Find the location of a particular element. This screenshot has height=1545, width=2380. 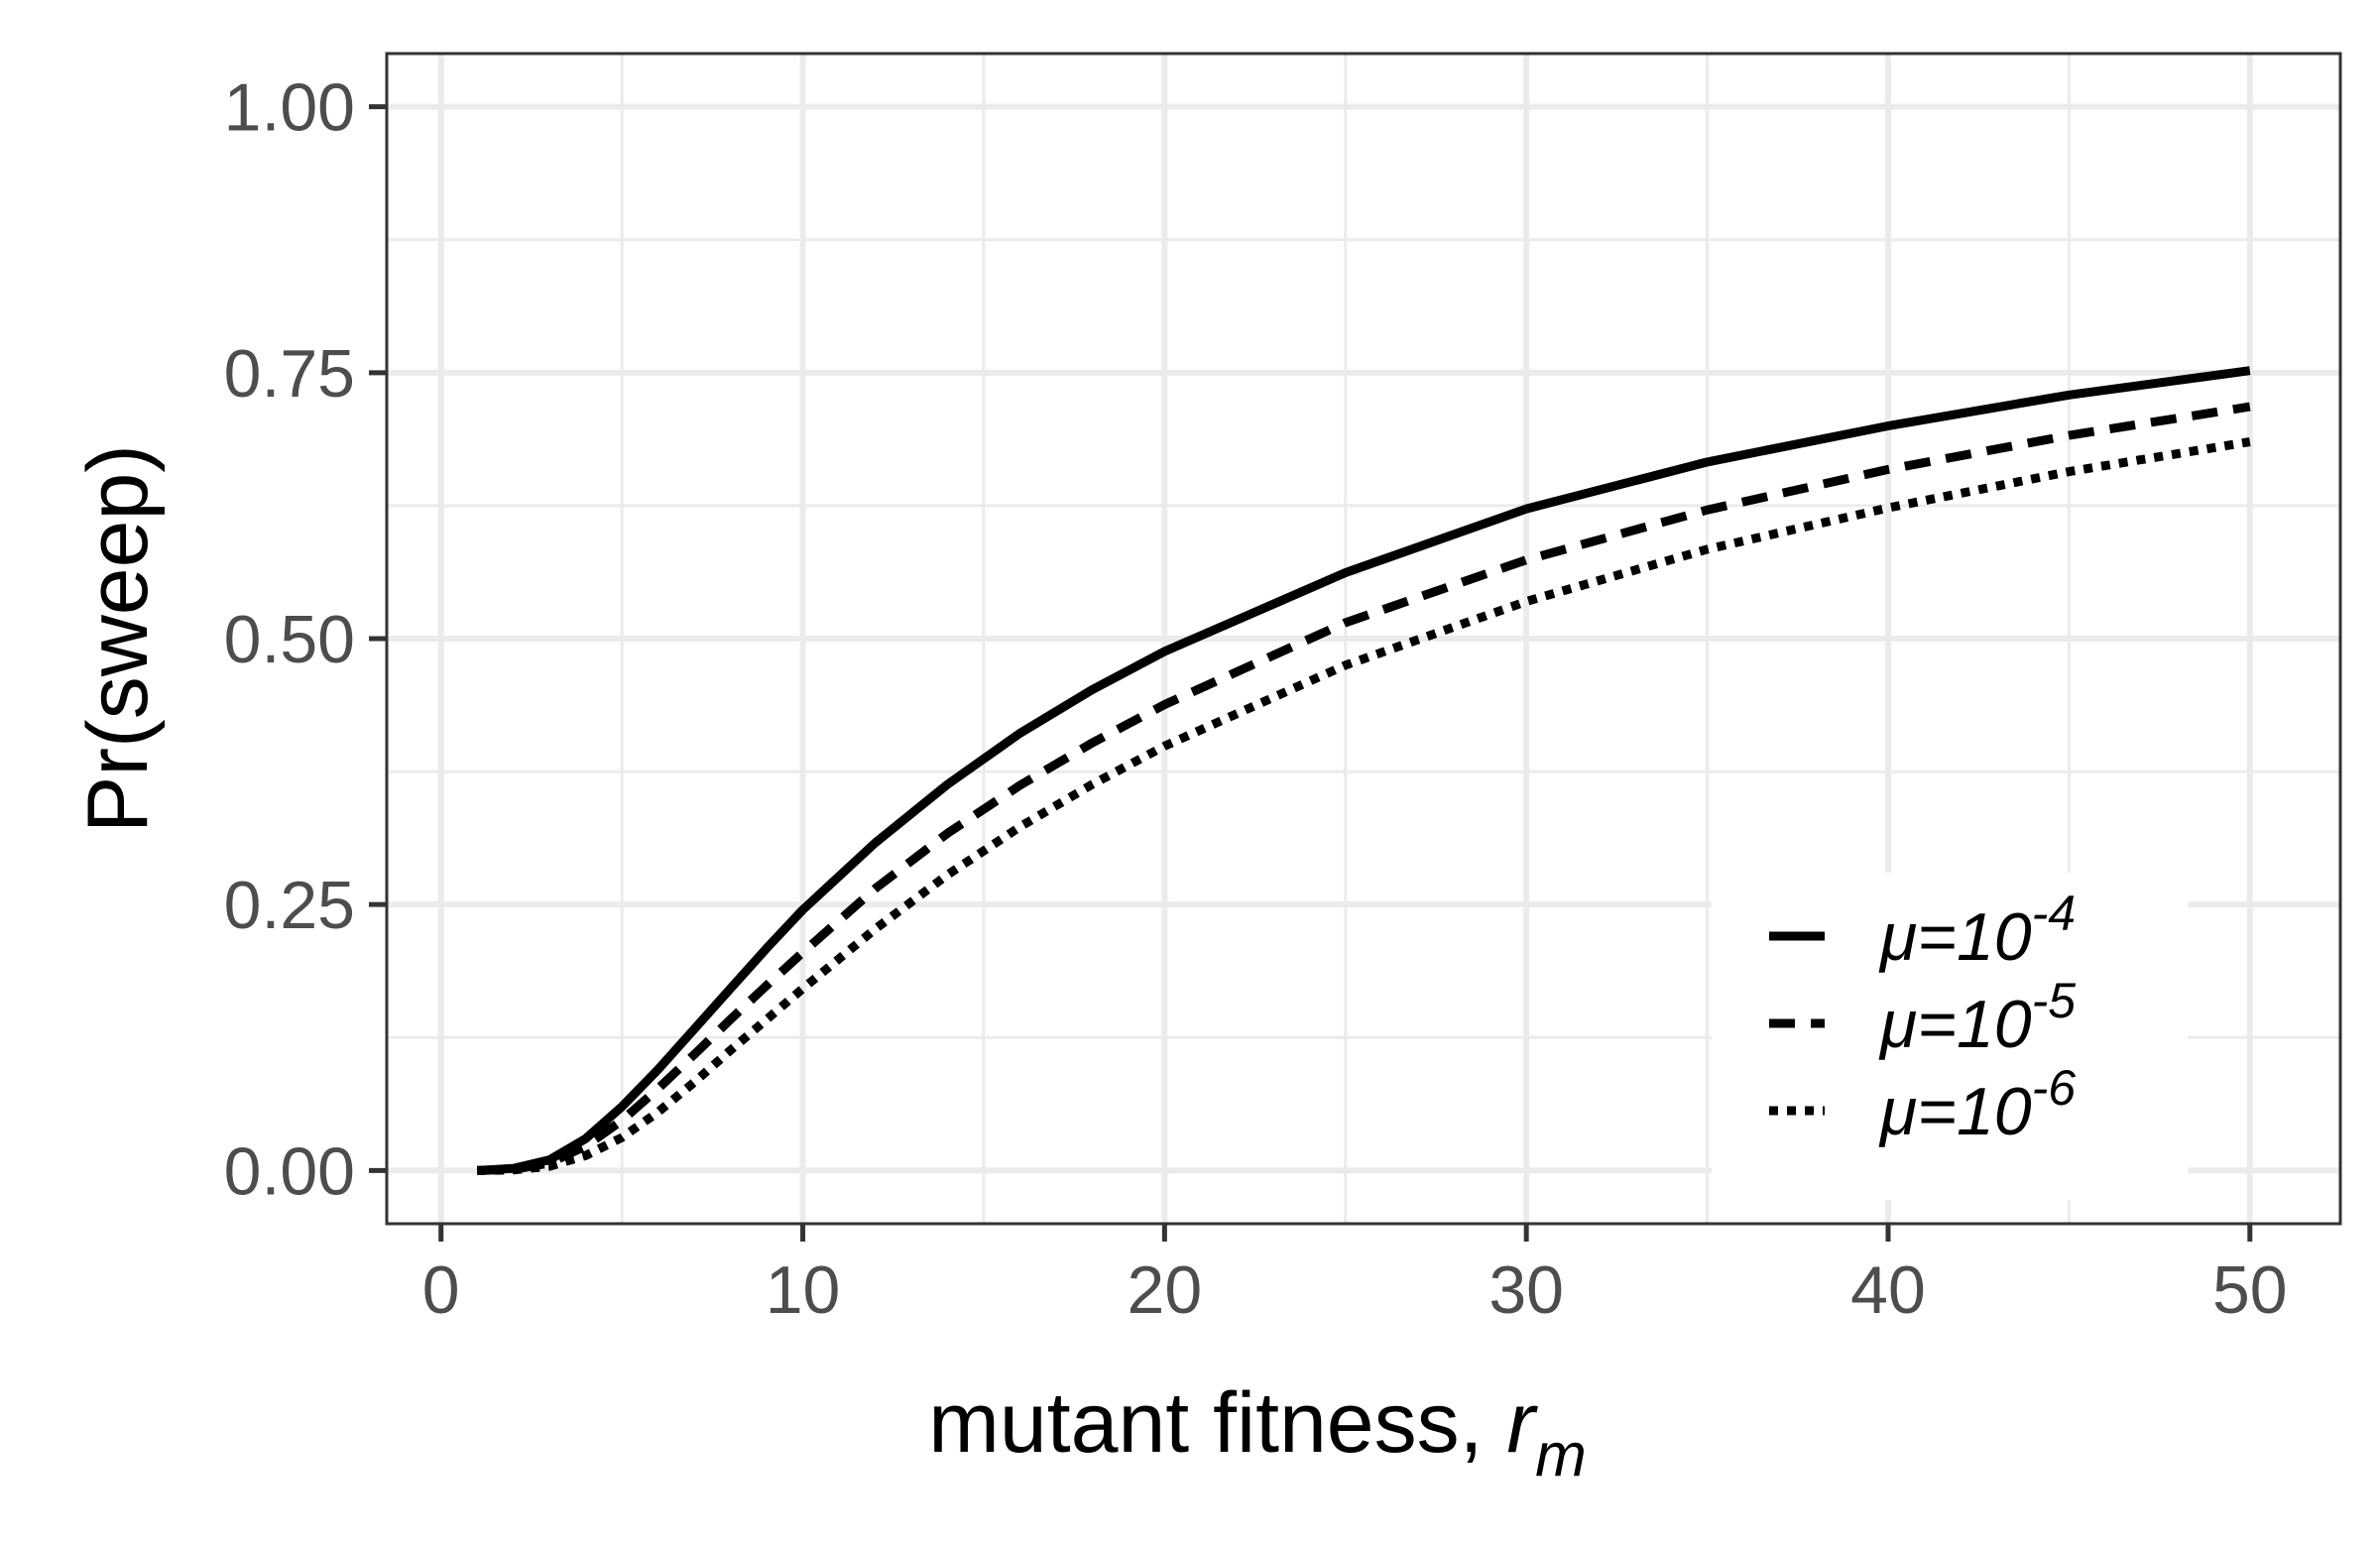

x-axis-title-text: mutant fitness, is located at coordinates (1217, 1423).